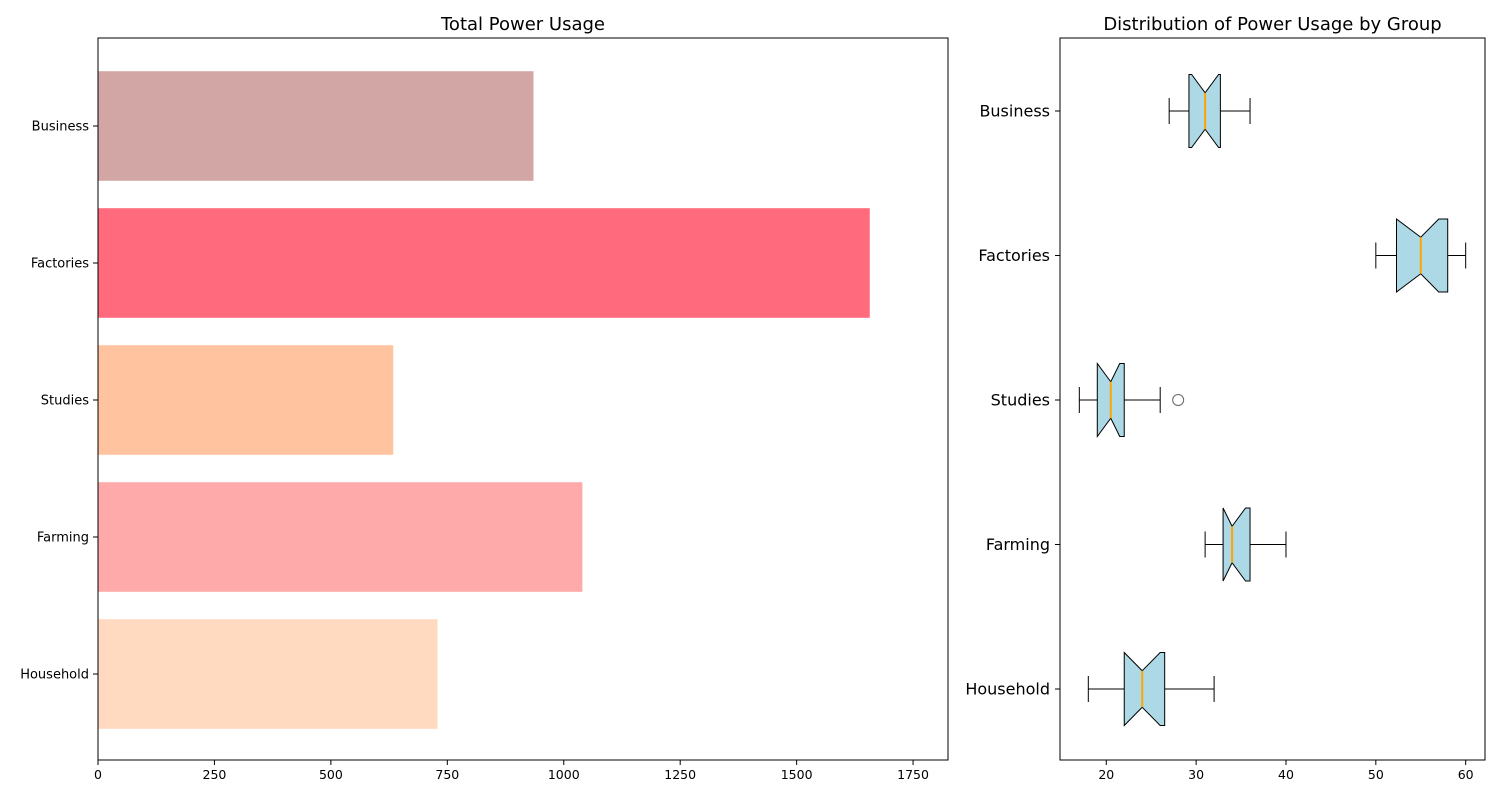  What do you see at coordinates (1422, 255) in the screenshot?
I see `box-factories` at bounding box center [1422, 255].